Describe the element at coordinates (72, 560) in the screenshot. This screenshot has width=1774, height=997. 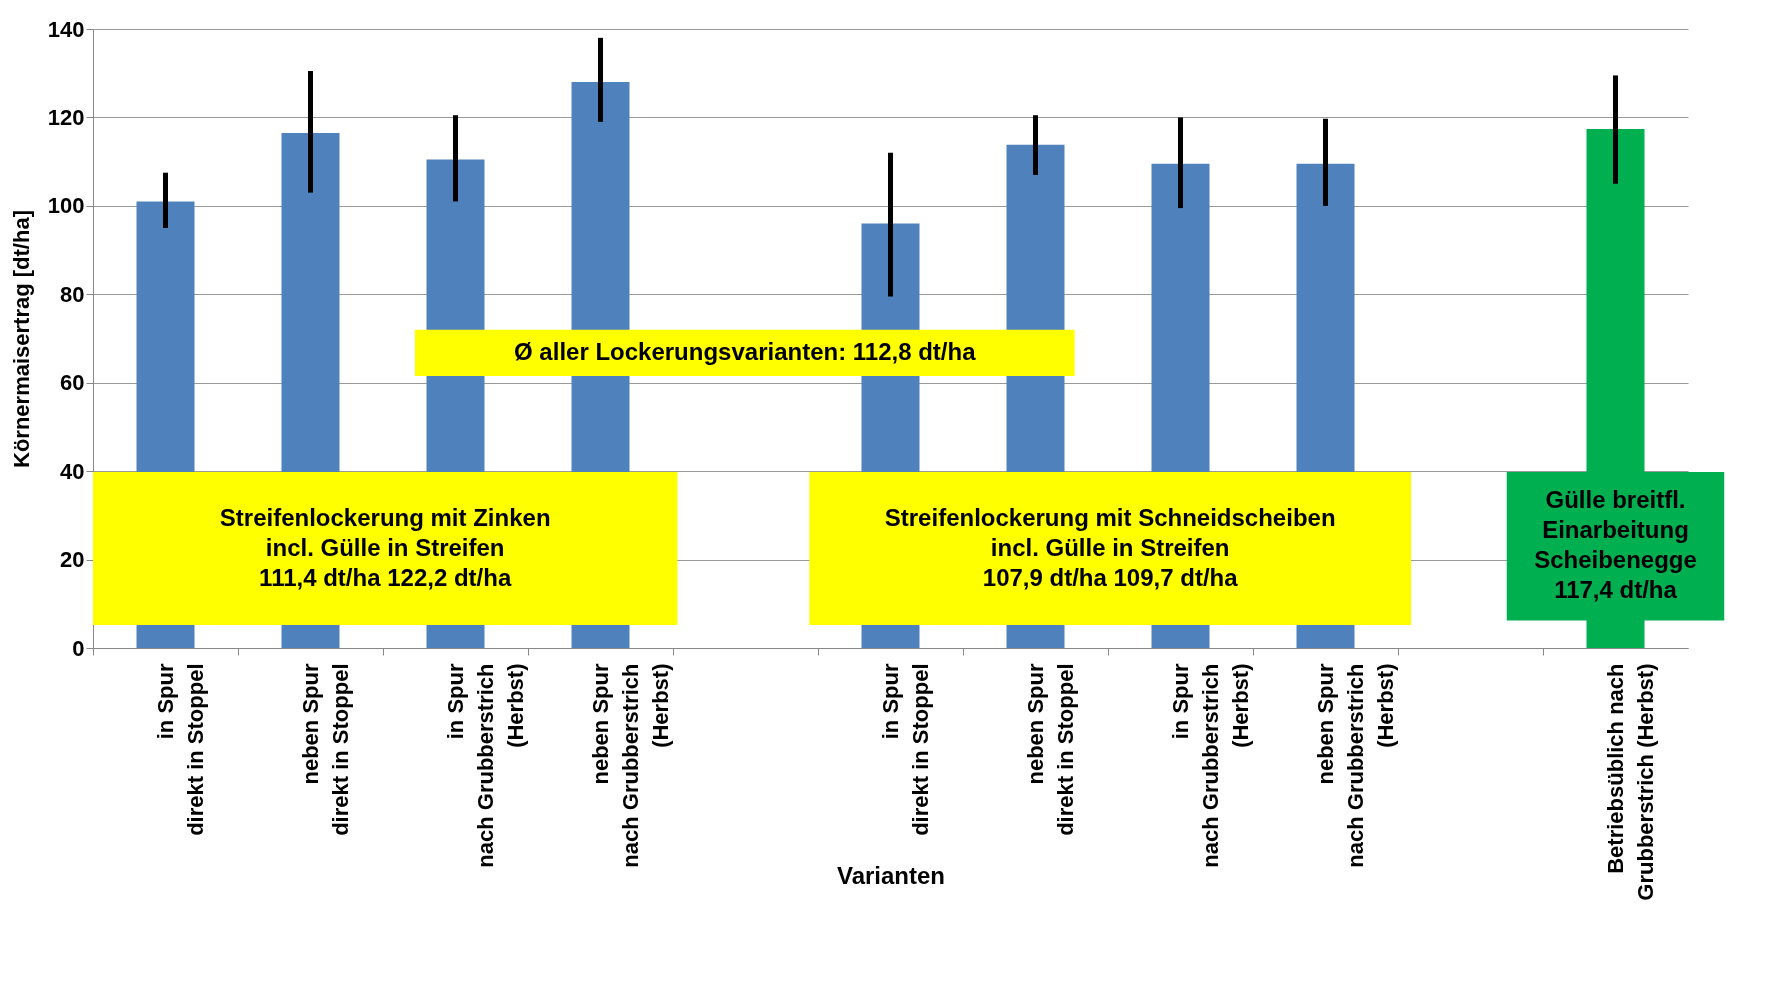
I see `y-tick-label: 20` at that location.